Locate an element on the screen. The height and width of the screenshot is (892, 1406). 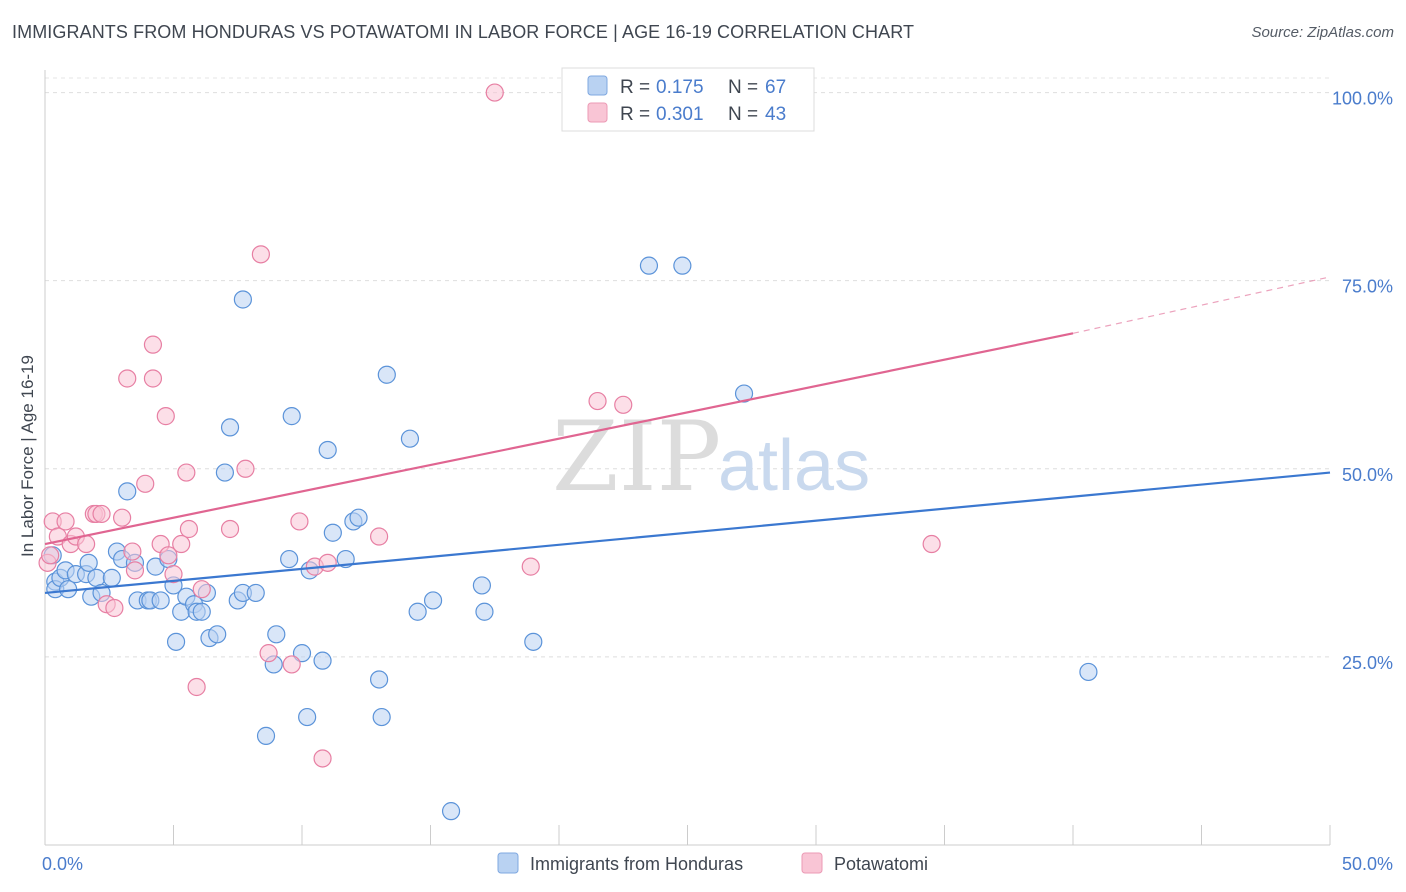
legend-r-value-honduras: 0.175 is located at coordinates (680, 87).